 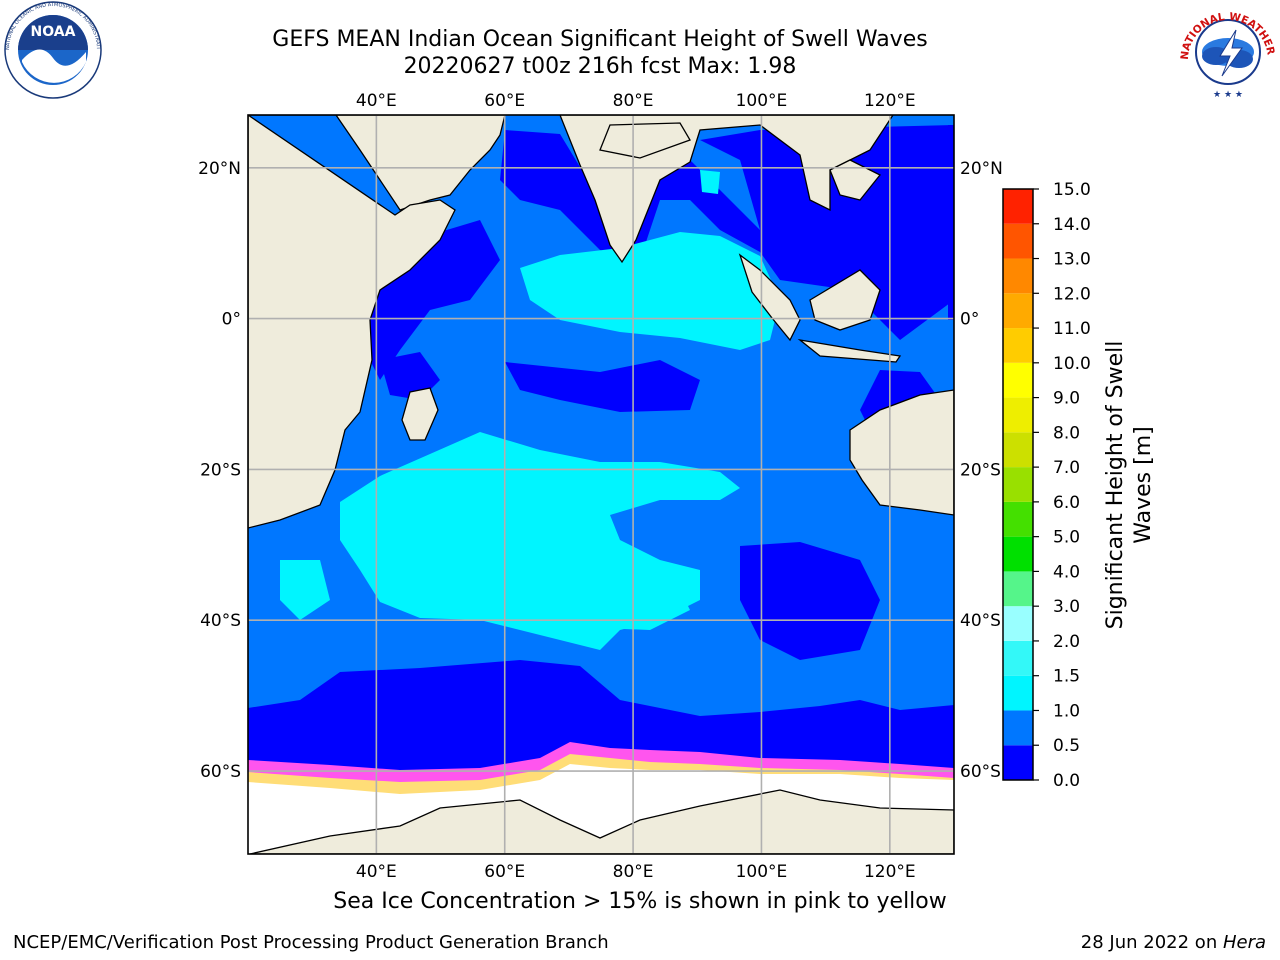 I want to click on lat-label-right: 0°, so click(x=969, y=320).